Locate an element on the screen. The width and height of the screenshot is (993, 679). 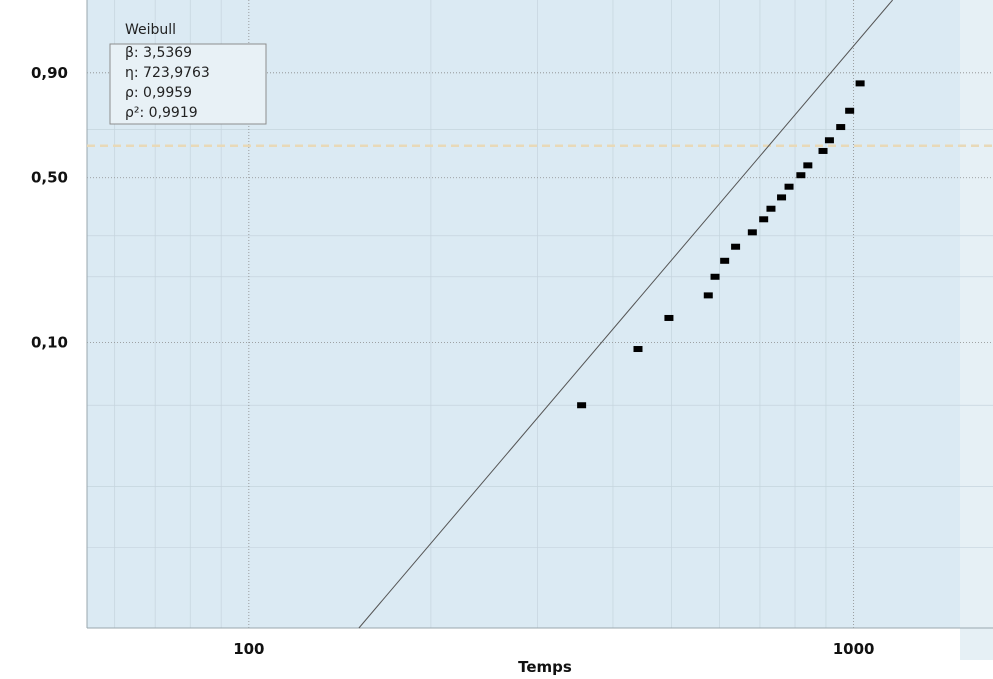
y-tick-label: 0,50 is located at coordinates (49, 178).